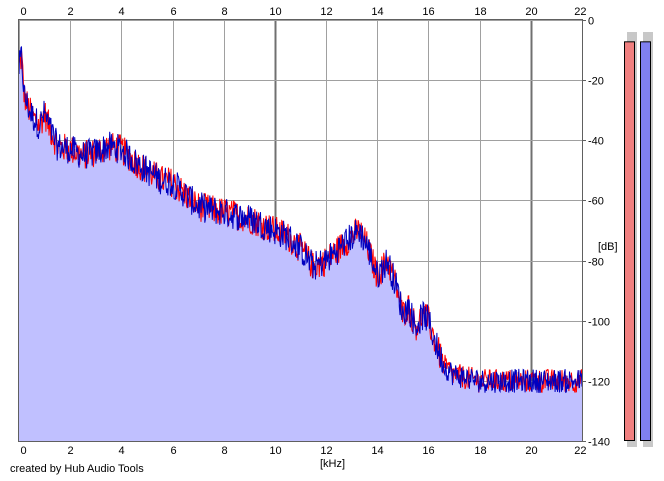  What do you see at coordinates (599, 323) in the screenshot?
I see `y-tick--100: -100` at bounding box center [599, 323].